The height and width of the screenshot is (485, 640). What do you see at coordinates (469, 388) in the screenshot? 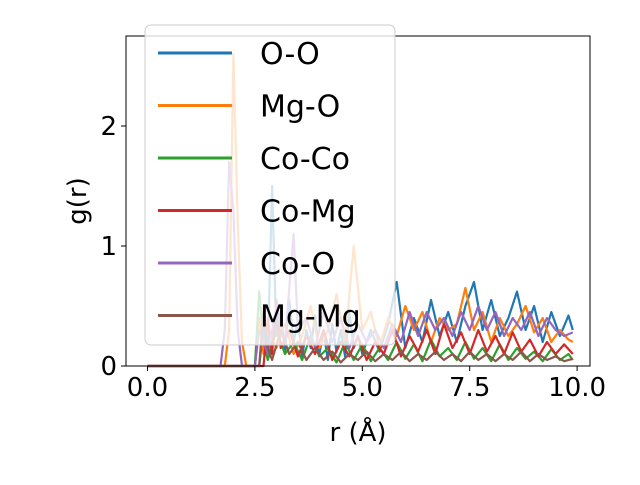
I see `x-tick-label: 7.5` at bounding box center [469, 388].